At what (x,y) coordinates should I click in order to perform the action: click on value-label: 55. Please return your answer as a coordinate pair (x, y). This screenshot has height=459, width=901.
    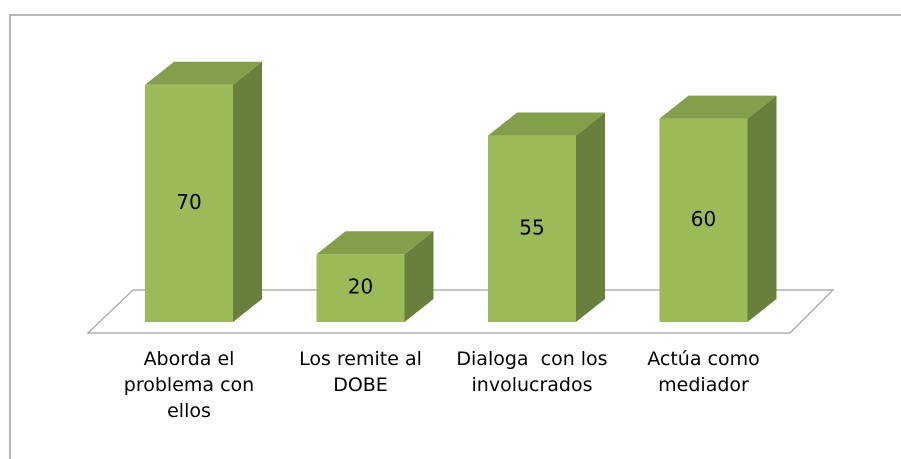
    Looking at the image, I should click on (531, 227).